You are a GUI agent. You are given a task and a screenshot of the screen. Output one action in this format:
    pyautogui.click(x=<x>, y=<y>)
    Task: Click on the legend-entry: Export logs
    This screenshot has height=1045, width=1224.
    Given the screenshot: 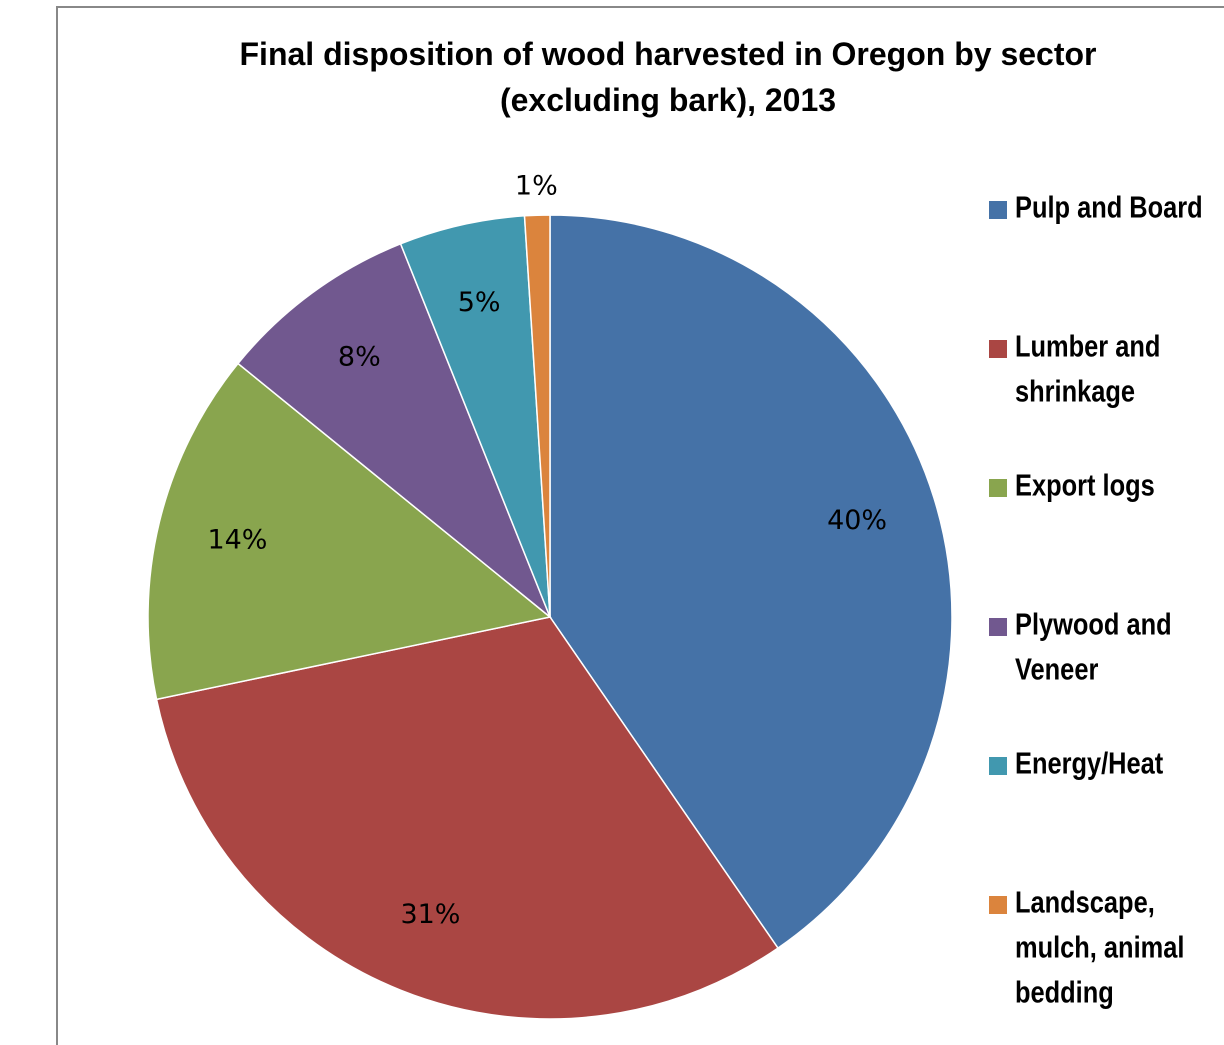 What is the action you would take?
    pyautogui.click(x=1085, y=486)
    